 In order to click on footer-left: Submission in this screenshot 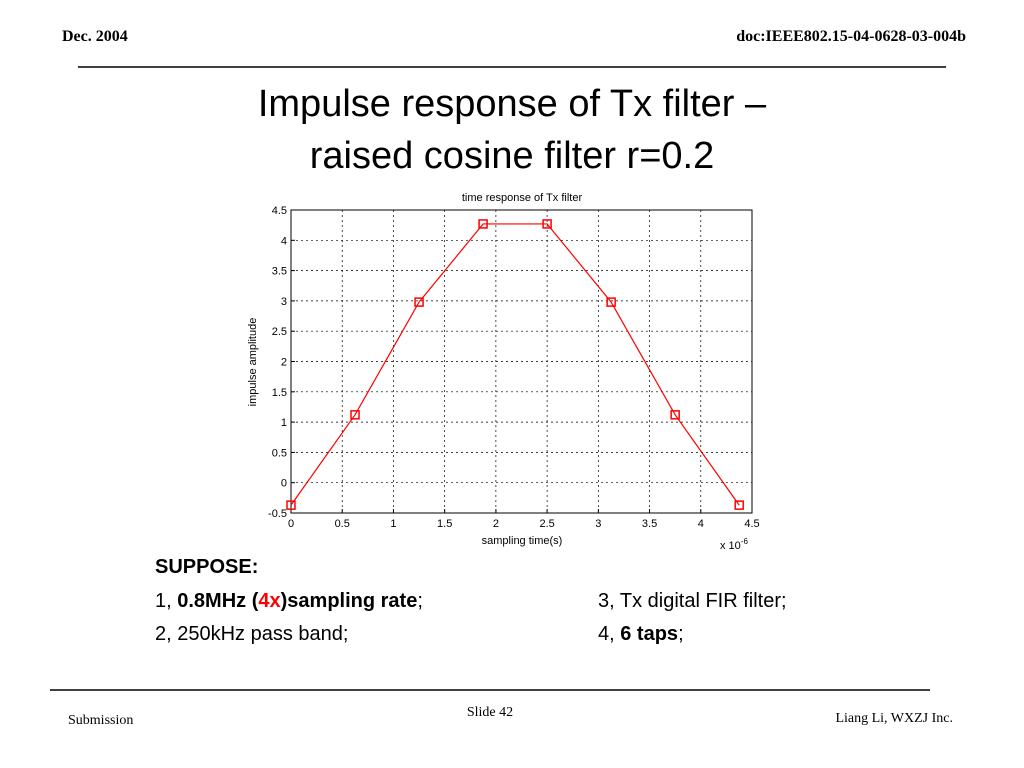, I will do `click(100, 720)`.